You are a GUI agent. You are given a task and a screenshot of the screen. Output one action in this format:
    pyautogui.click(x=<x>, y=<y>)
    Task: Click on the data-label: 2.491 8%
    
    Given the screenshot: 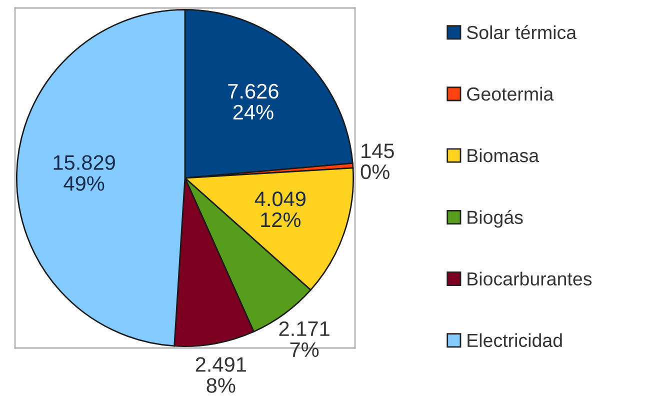 What is the action you would take?
    pyautogui.click(x=221, y=375)
    